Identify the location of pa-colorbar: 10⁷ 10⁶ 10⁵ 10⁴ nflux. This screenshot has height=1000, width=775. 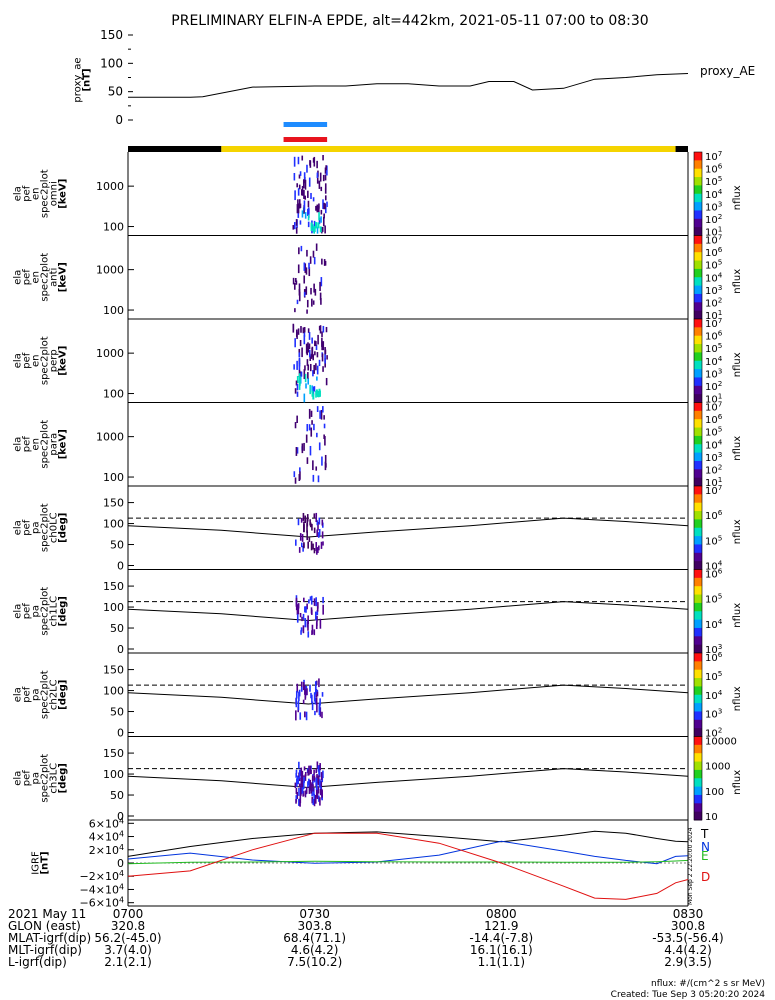
(718, 528).